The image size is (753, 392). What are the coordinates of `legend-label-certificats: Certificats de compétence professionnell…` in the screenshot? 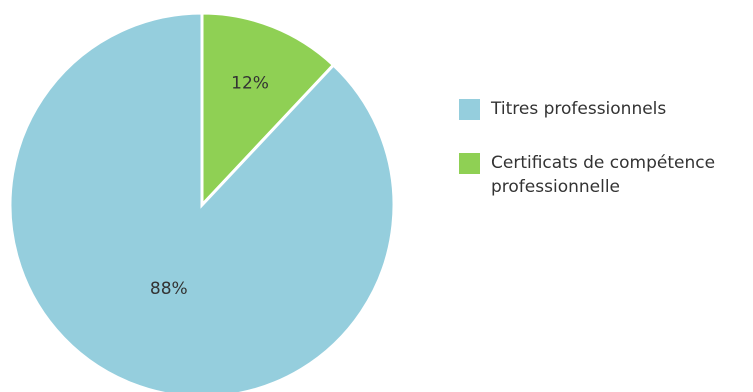 It's located at (603, 175).